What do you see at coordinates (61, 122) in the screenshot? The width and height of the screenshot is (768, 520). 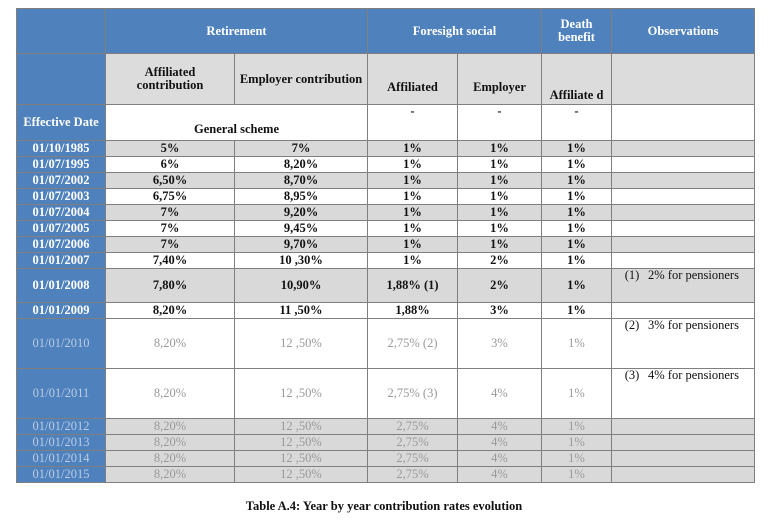 I see `effective-date-label: Effective Date` at bounding box center [61, 122].